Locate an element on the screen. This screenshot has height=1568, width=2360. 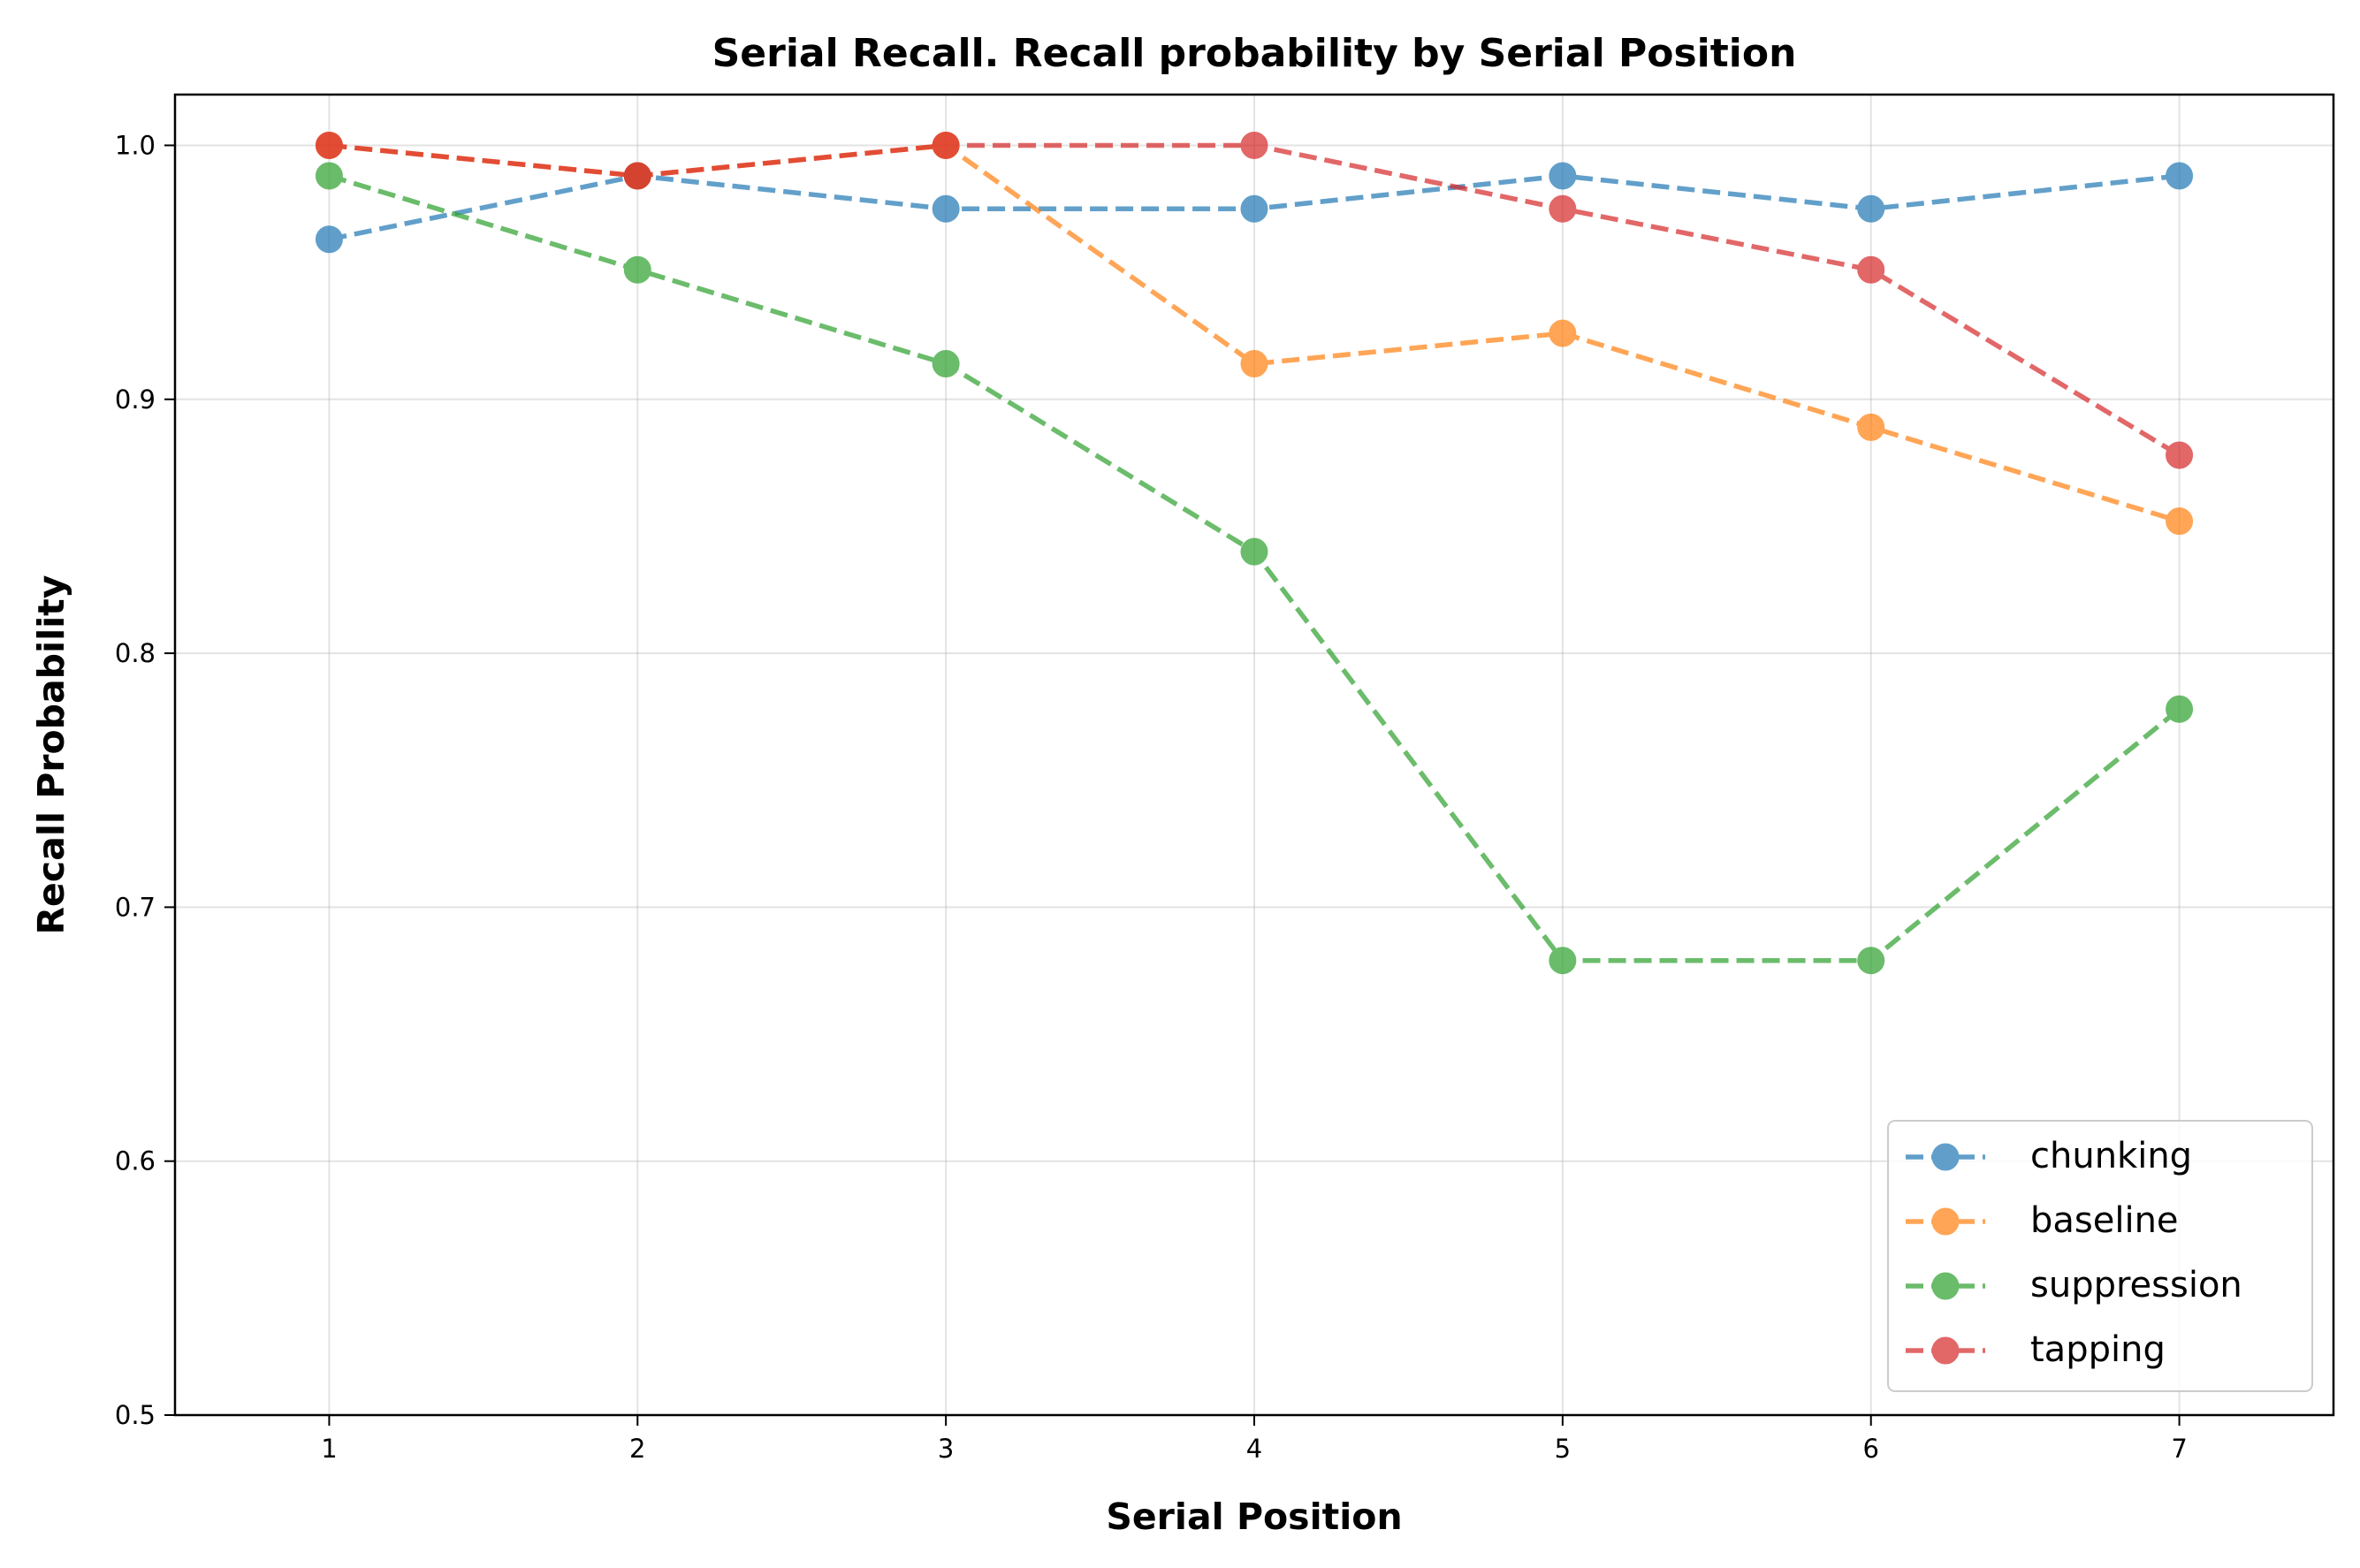
x-tick-label: 3 is located at coordinates (946, 1449).